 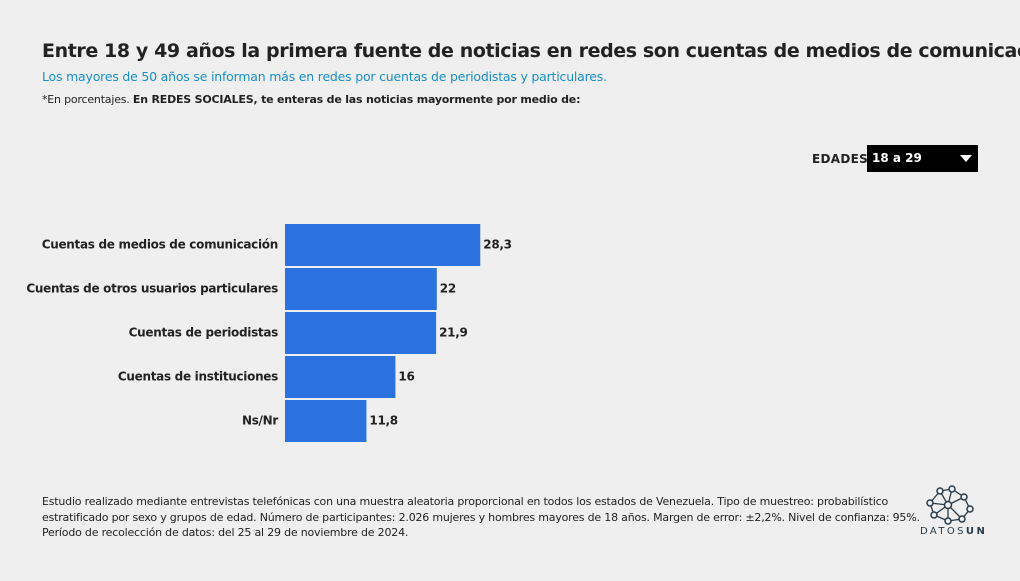 What do you see at coordinates (897, 158) in the screenshot?
I see `dropdown-value: 18 a 29` at bounding box center [897, 158].